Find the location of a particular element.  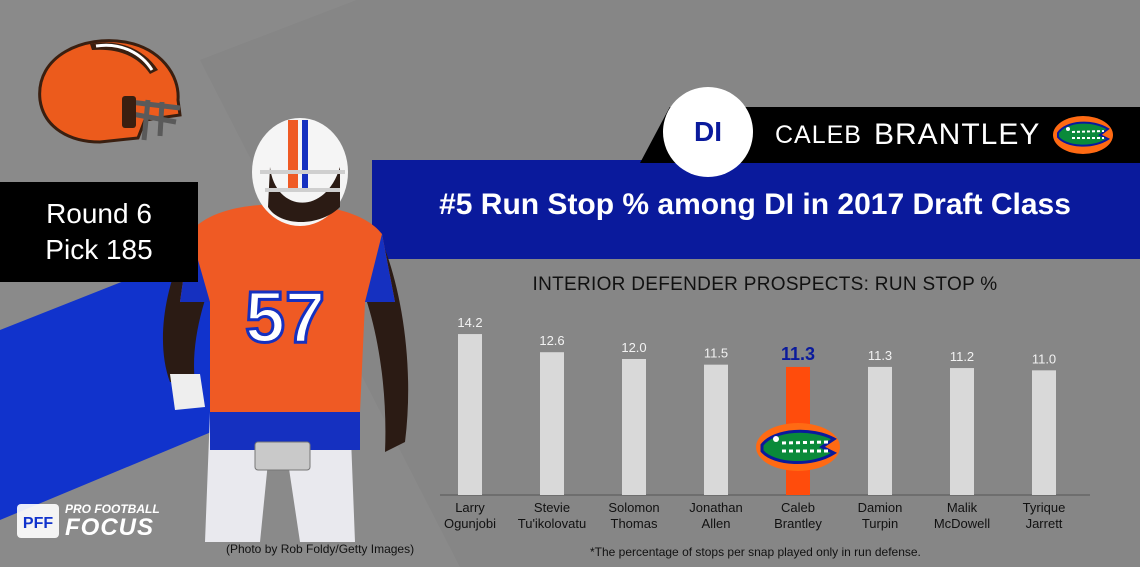

jersey-number: 57 is located at coordinates (285, 318).